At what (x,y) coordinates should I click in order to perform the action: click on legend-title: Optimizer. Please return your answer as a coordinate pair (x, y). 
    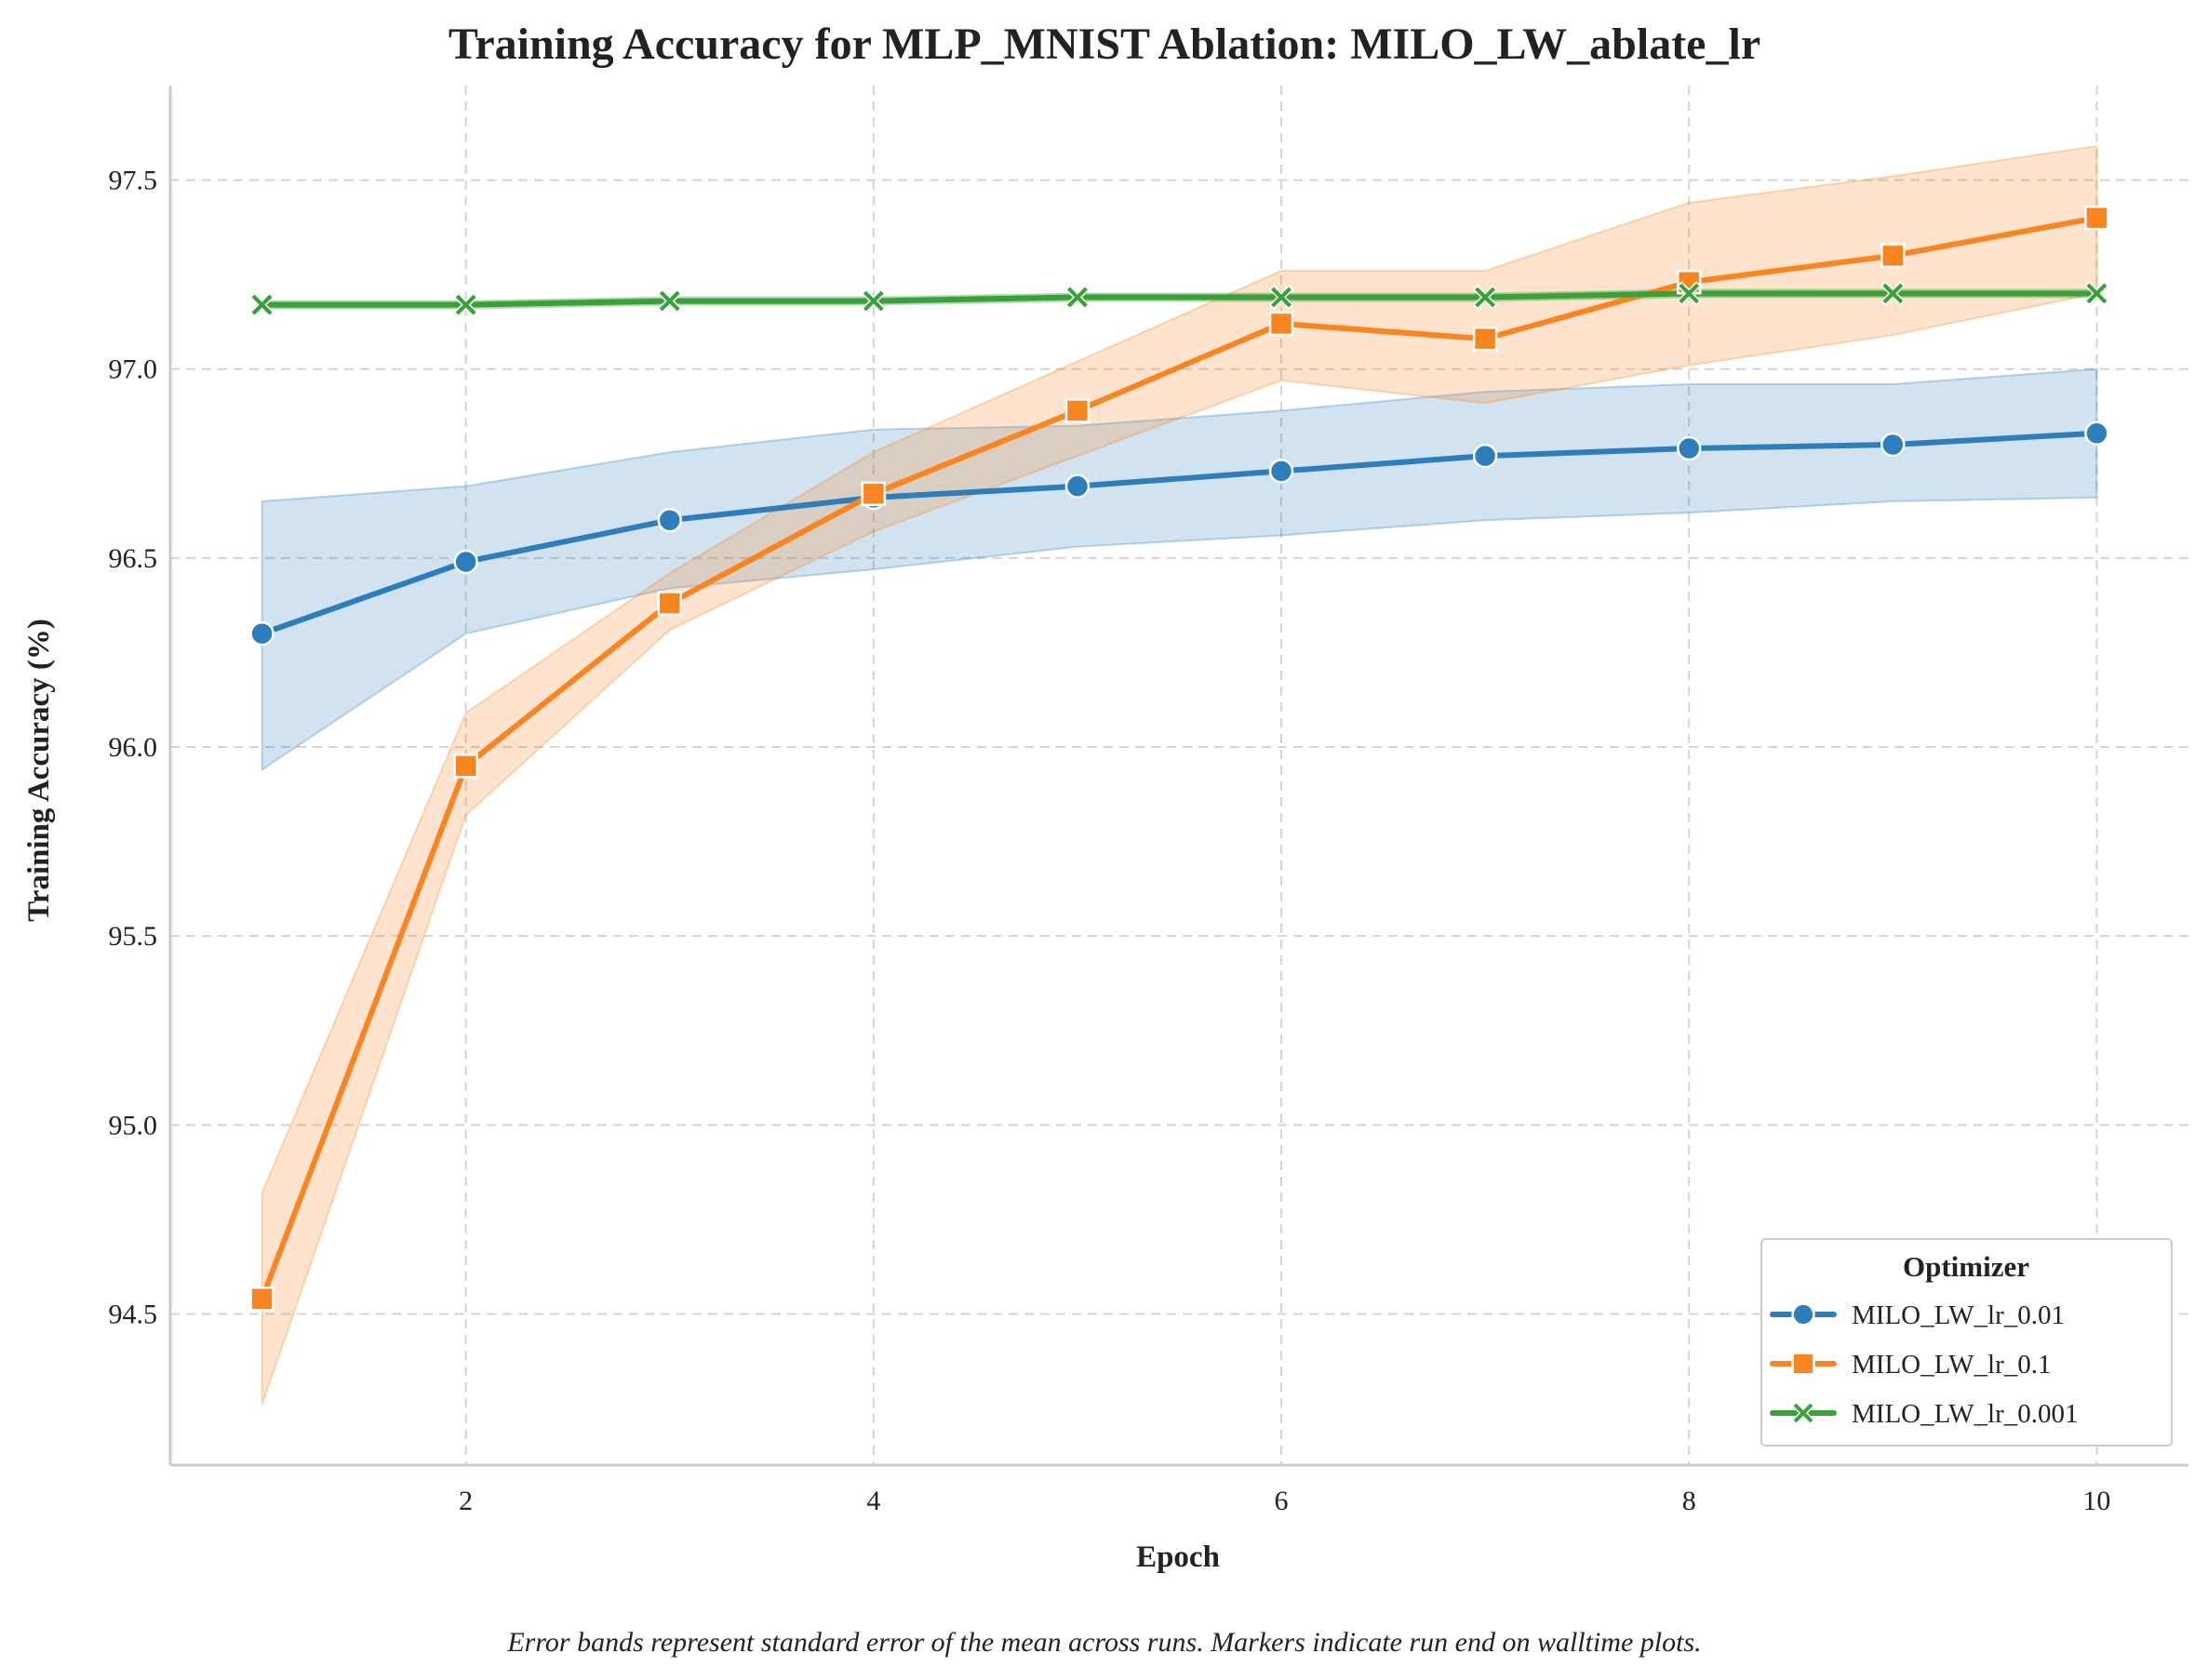
    Looking at the image, I should click on (1966, 1266).